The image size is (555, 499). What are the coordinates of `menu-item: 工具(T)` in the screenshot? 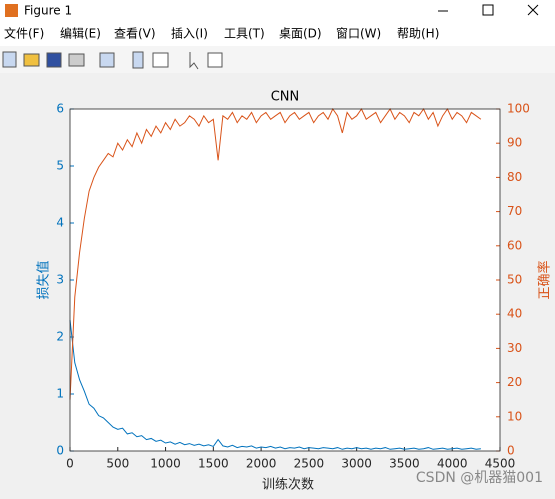 It's located at (244, 34).